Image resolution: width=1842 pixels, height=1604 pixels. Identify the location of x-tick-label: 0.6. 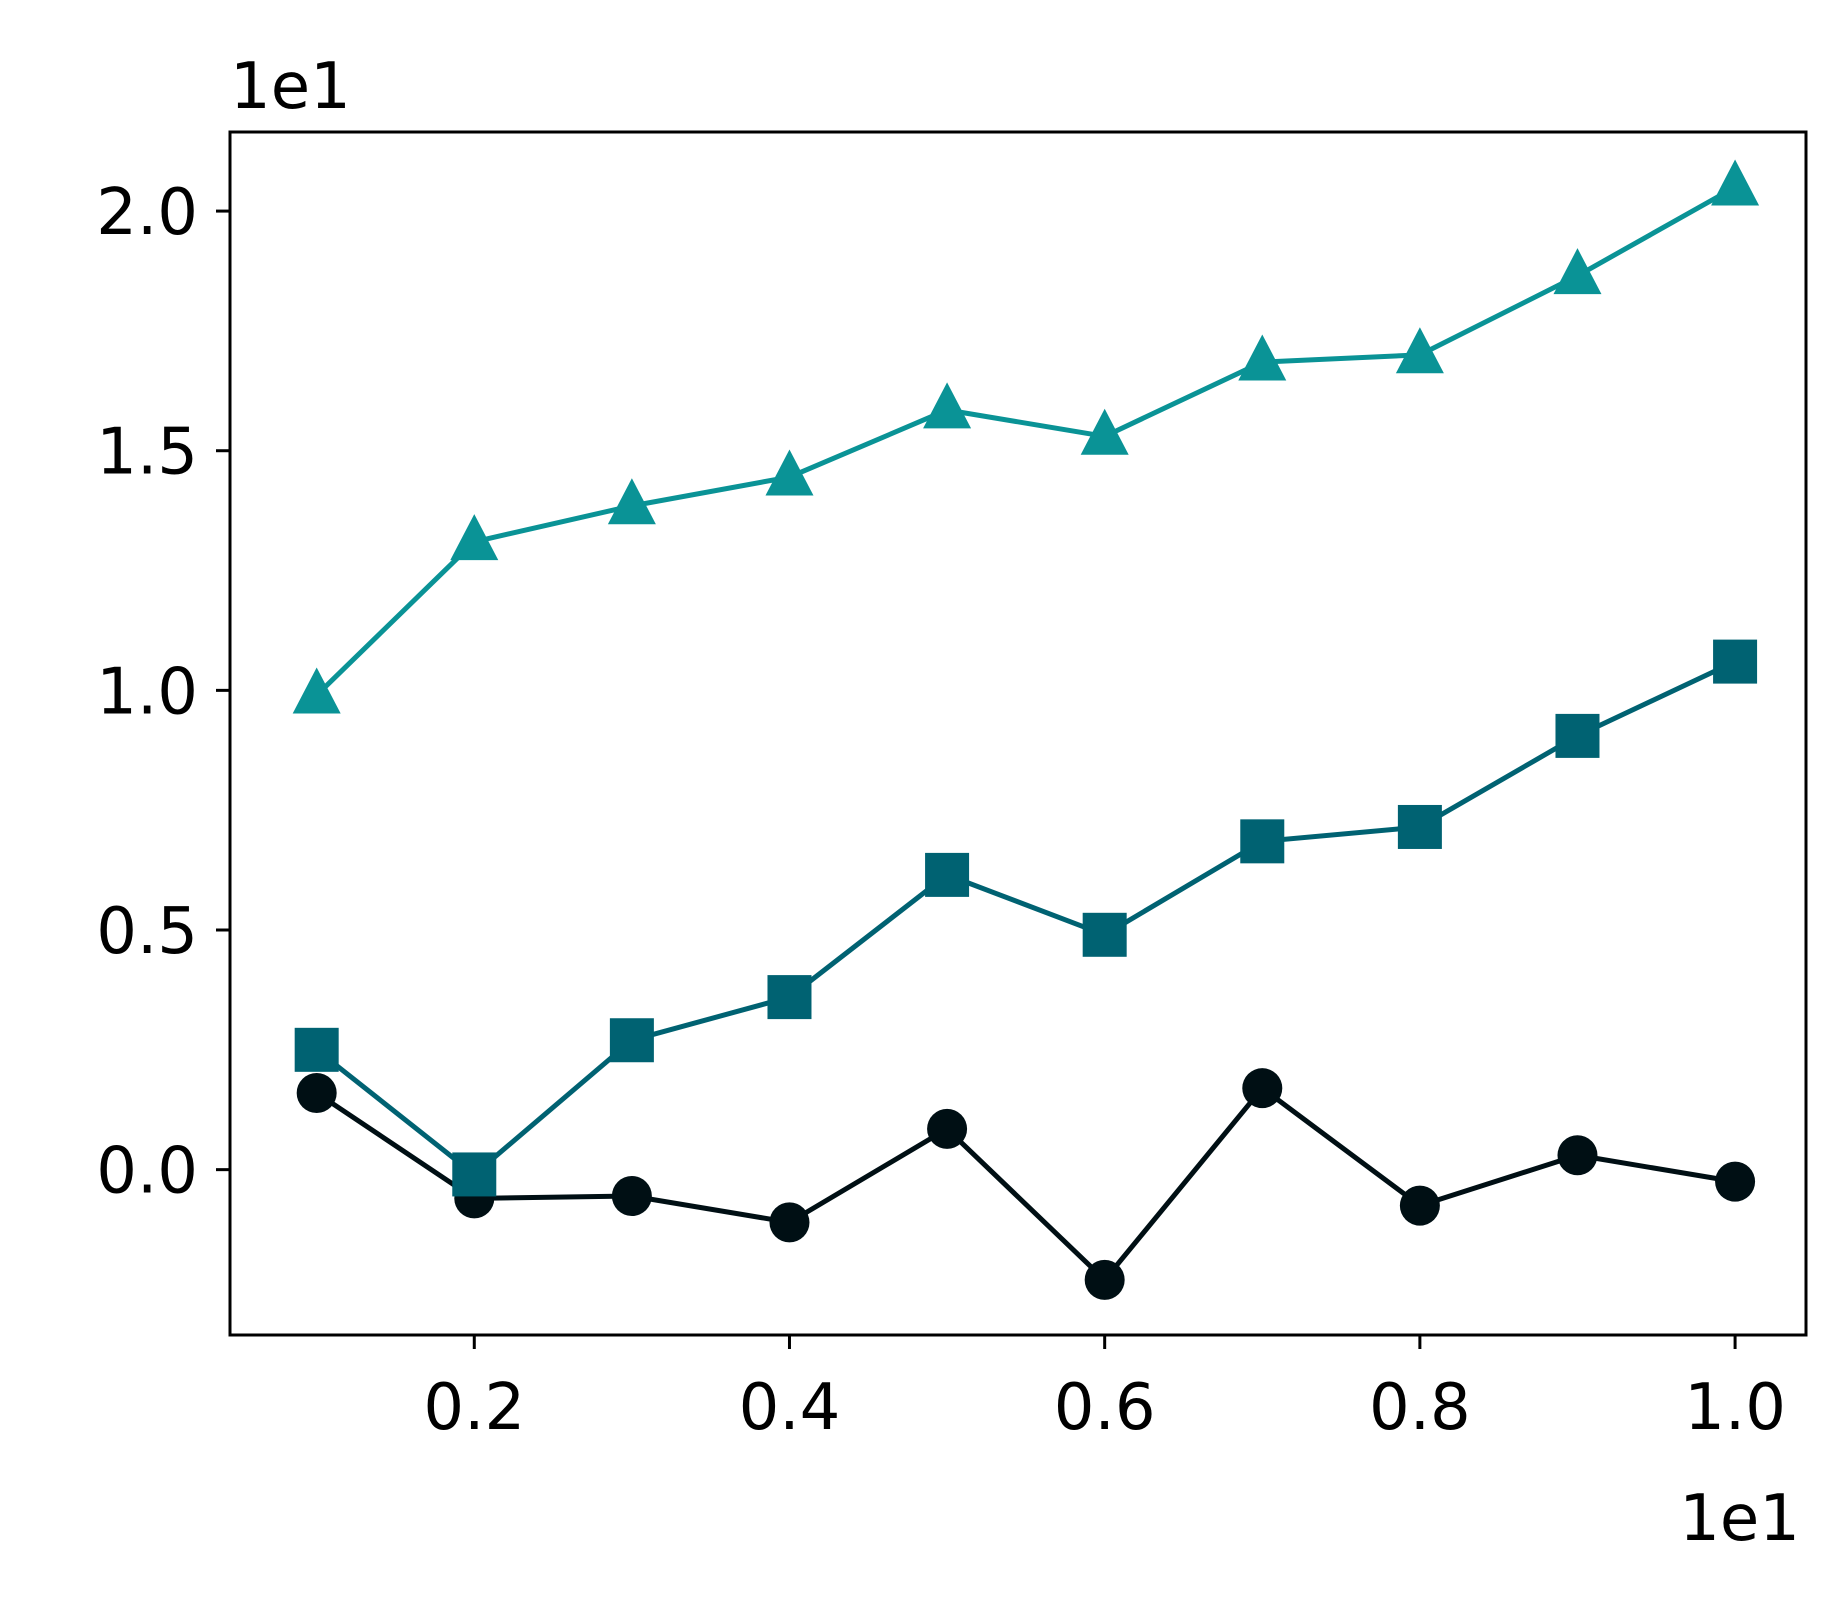
(1105, 1408).